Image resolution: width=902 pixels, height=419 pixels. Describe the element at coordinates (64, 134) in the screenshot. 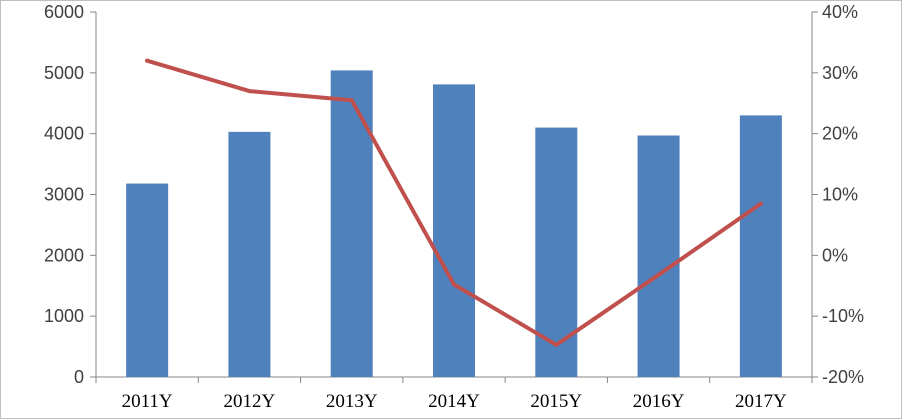

I see `left-tick-label: 4000` at that location.